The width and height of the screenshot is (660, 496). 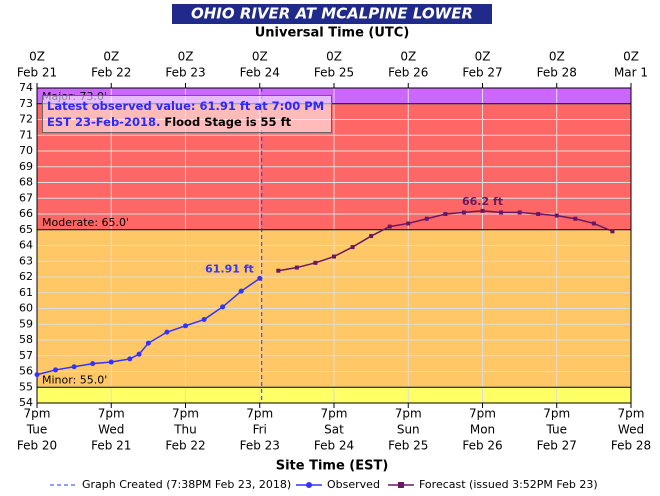 I want to click on note-flood: Flood Stage is 55 ft, so click(x=228, y=122).